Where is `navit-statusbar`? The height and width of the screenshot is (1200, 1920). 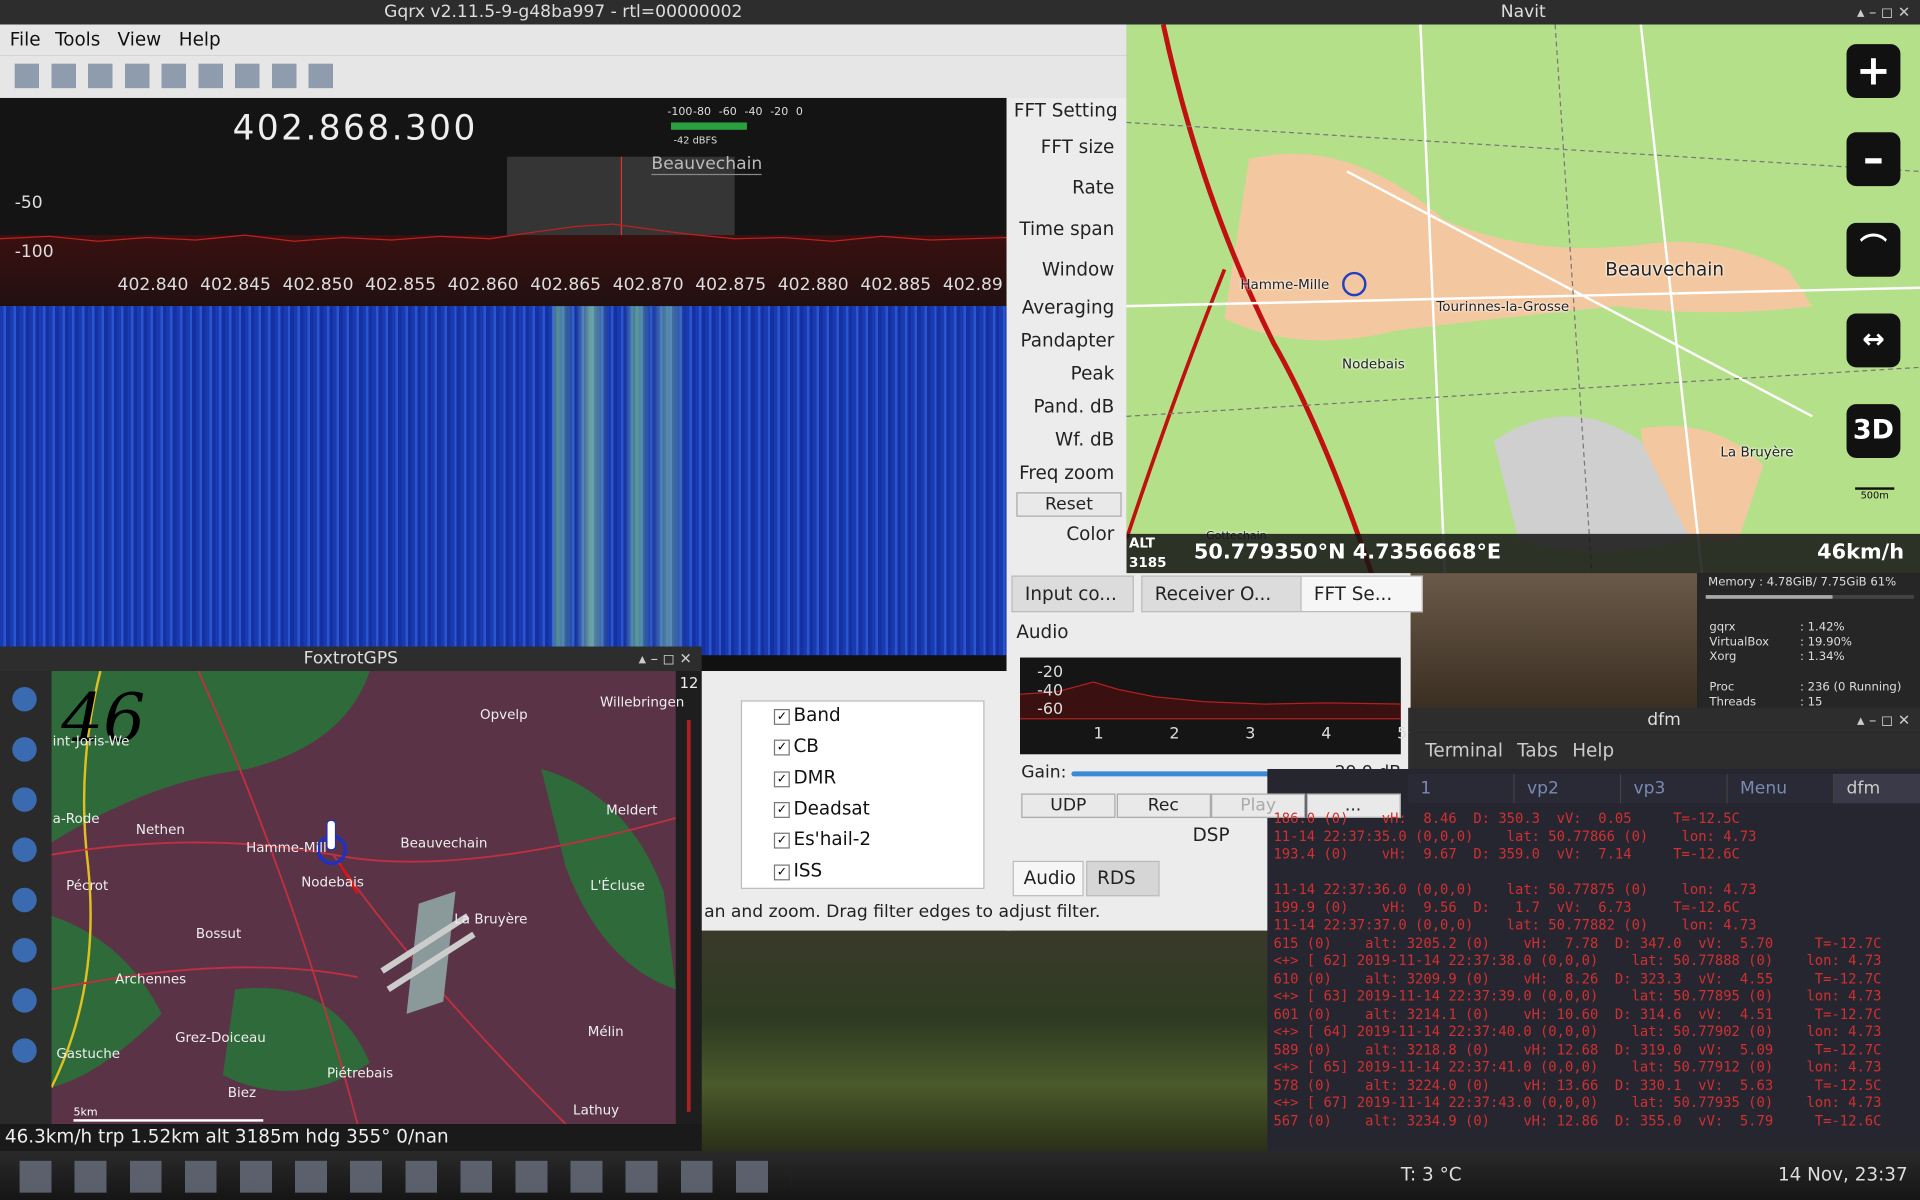
navit-statusbar is located at coordinates (1523, 553).